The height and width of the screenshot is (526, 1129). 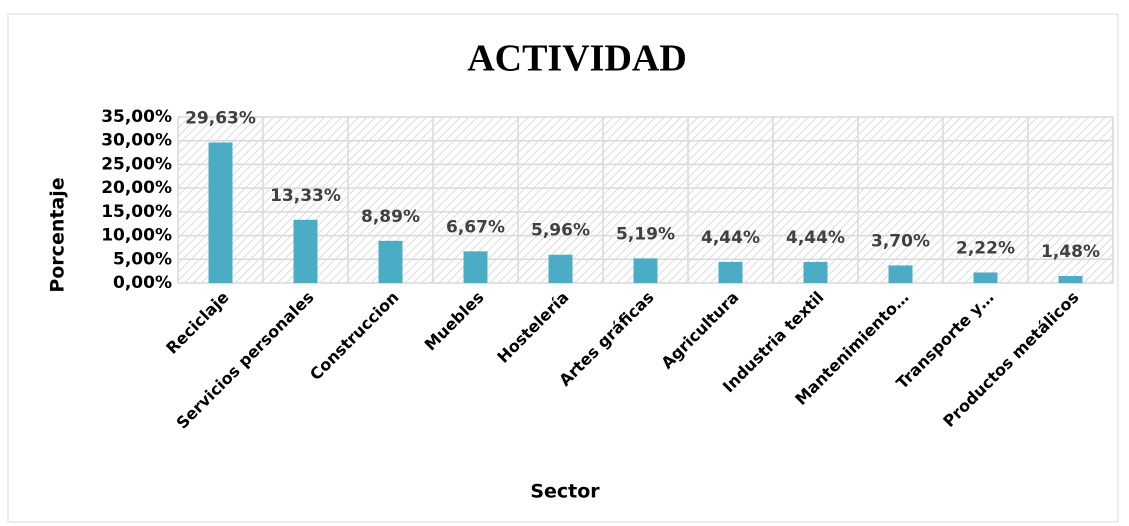 I want to click on y-tick-label: 25,00%, so click(x=136, y=164).